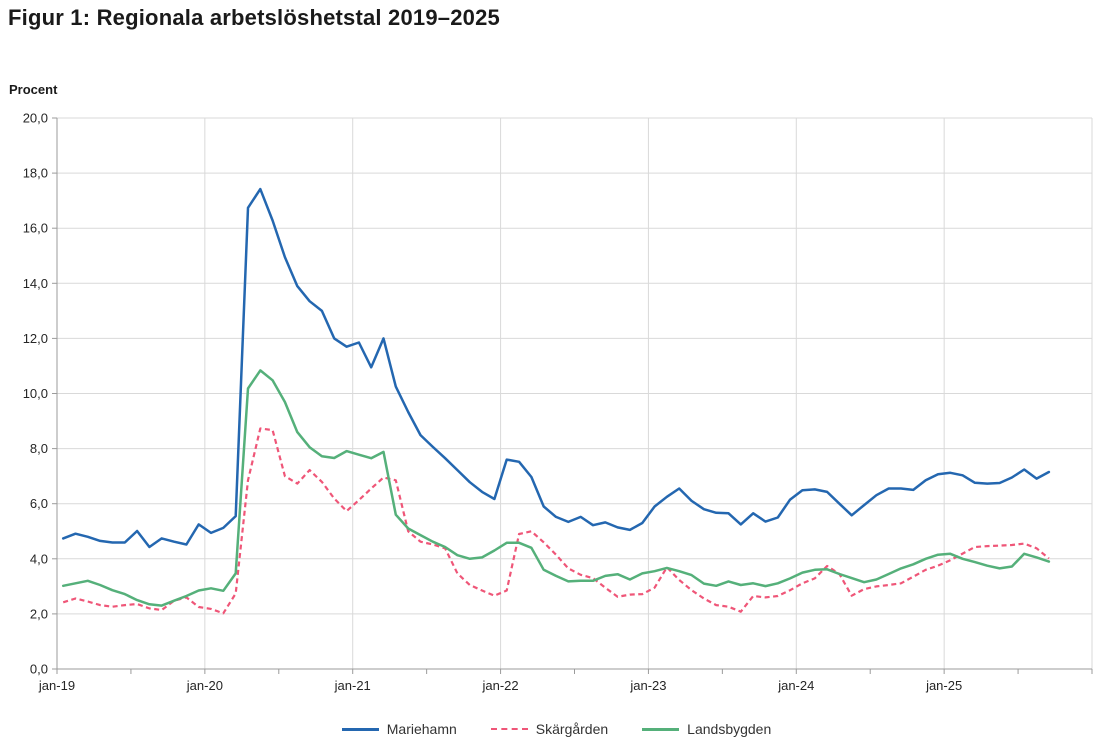 The image size is (1113, 750). I want to click on x-axis-label: jan-24, so click(795, 685).